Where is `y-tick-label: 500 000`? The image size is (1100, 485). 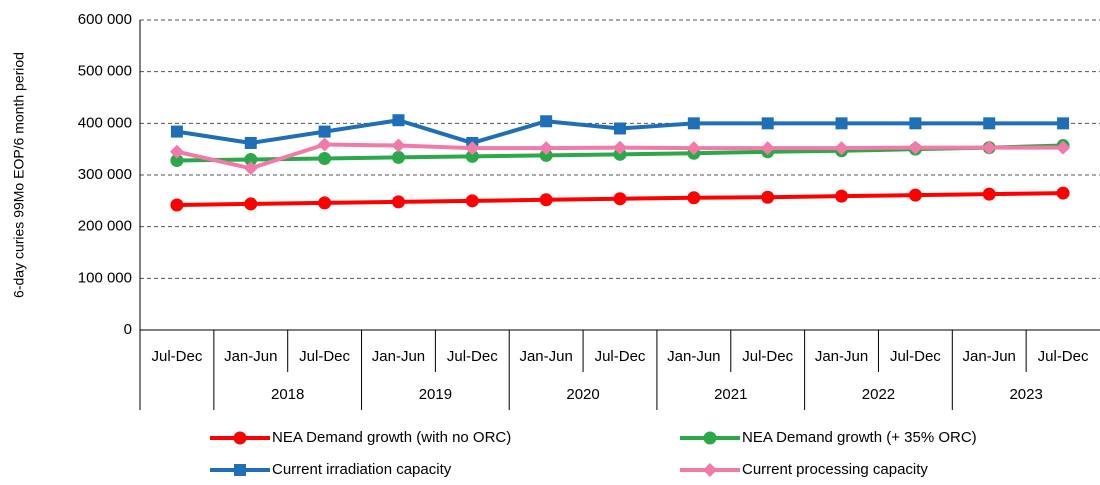
y-tick-label: 500 000 is located at coordinates (105, 71).